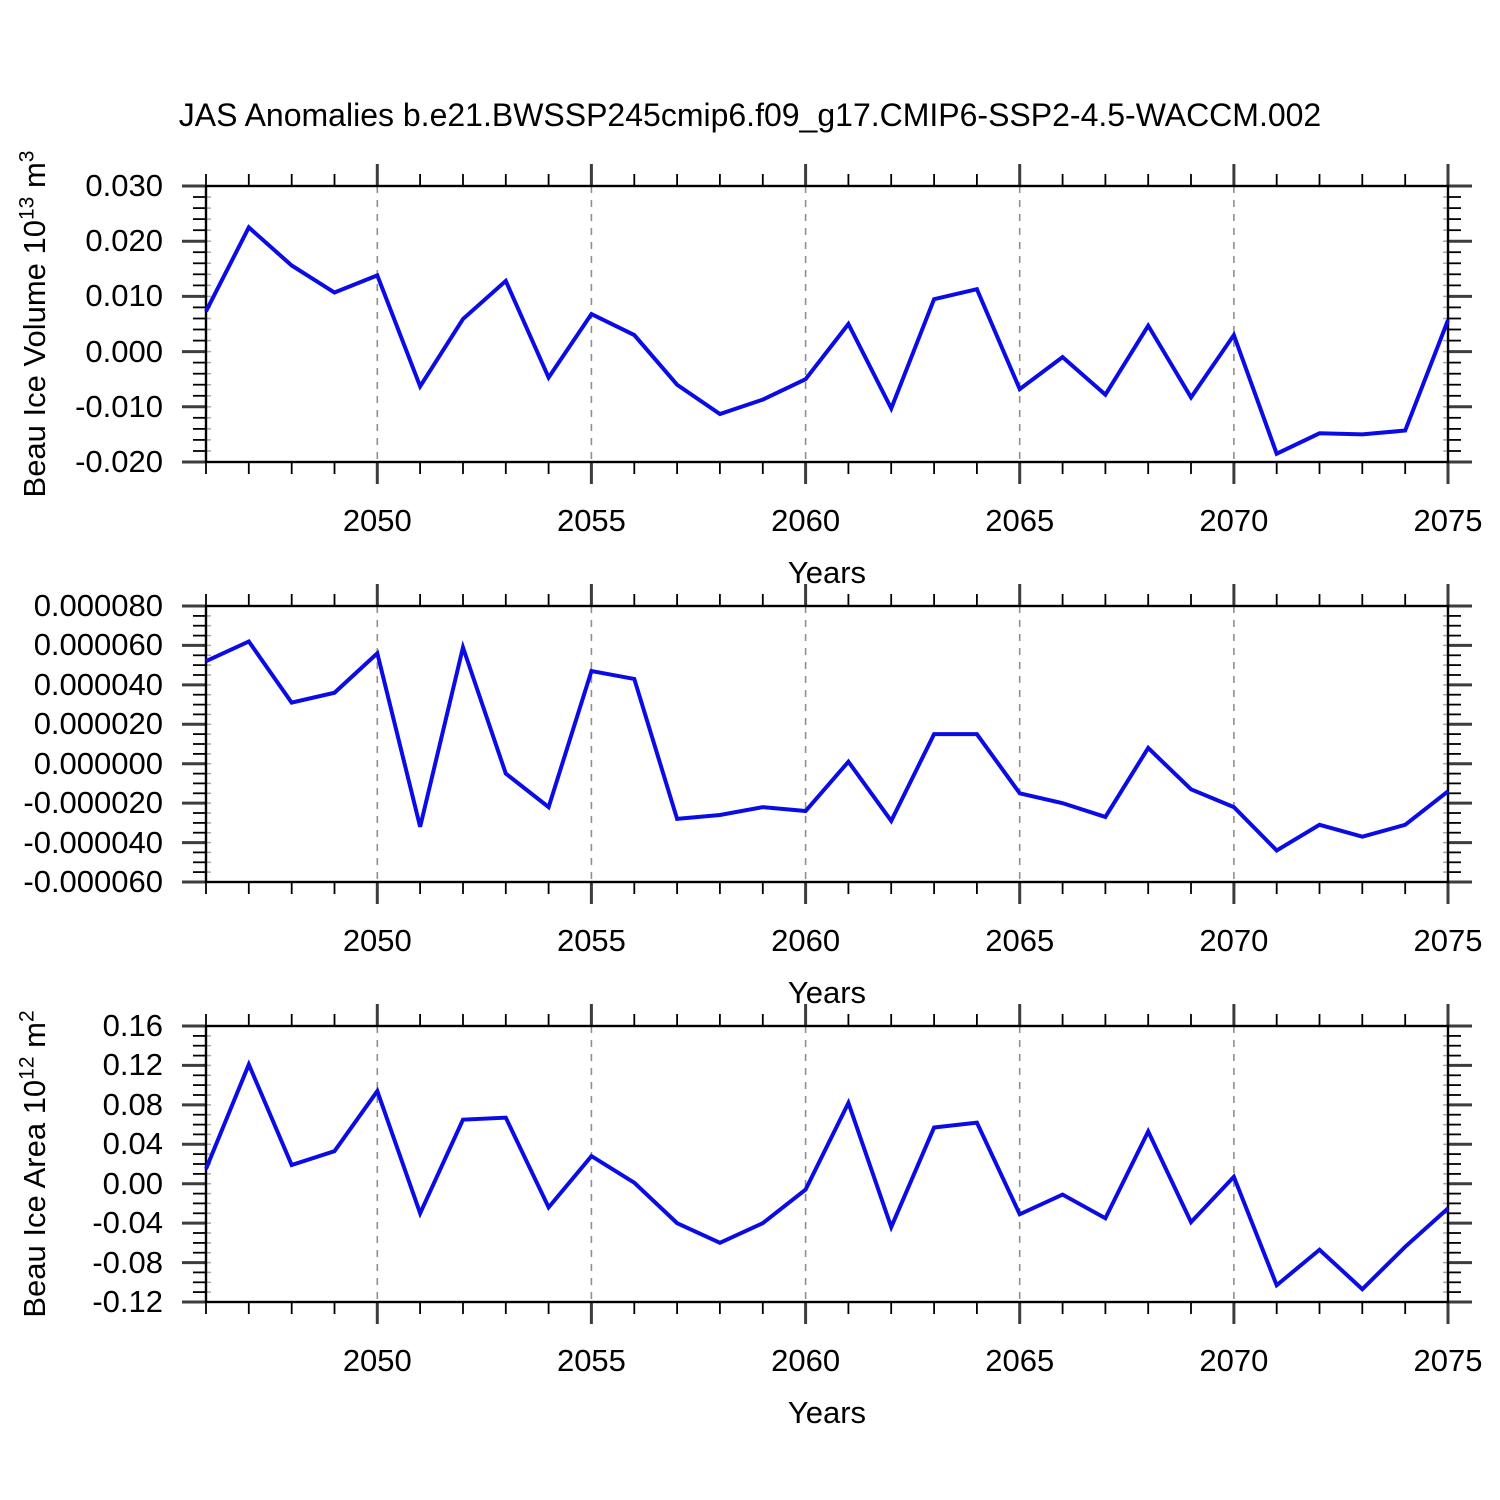 The width and height of the screenshot is (1500, 1500). Describe the element at coordinates (124, 185) in the screenshot. I see `y-tick-label: 0.030` at that location.